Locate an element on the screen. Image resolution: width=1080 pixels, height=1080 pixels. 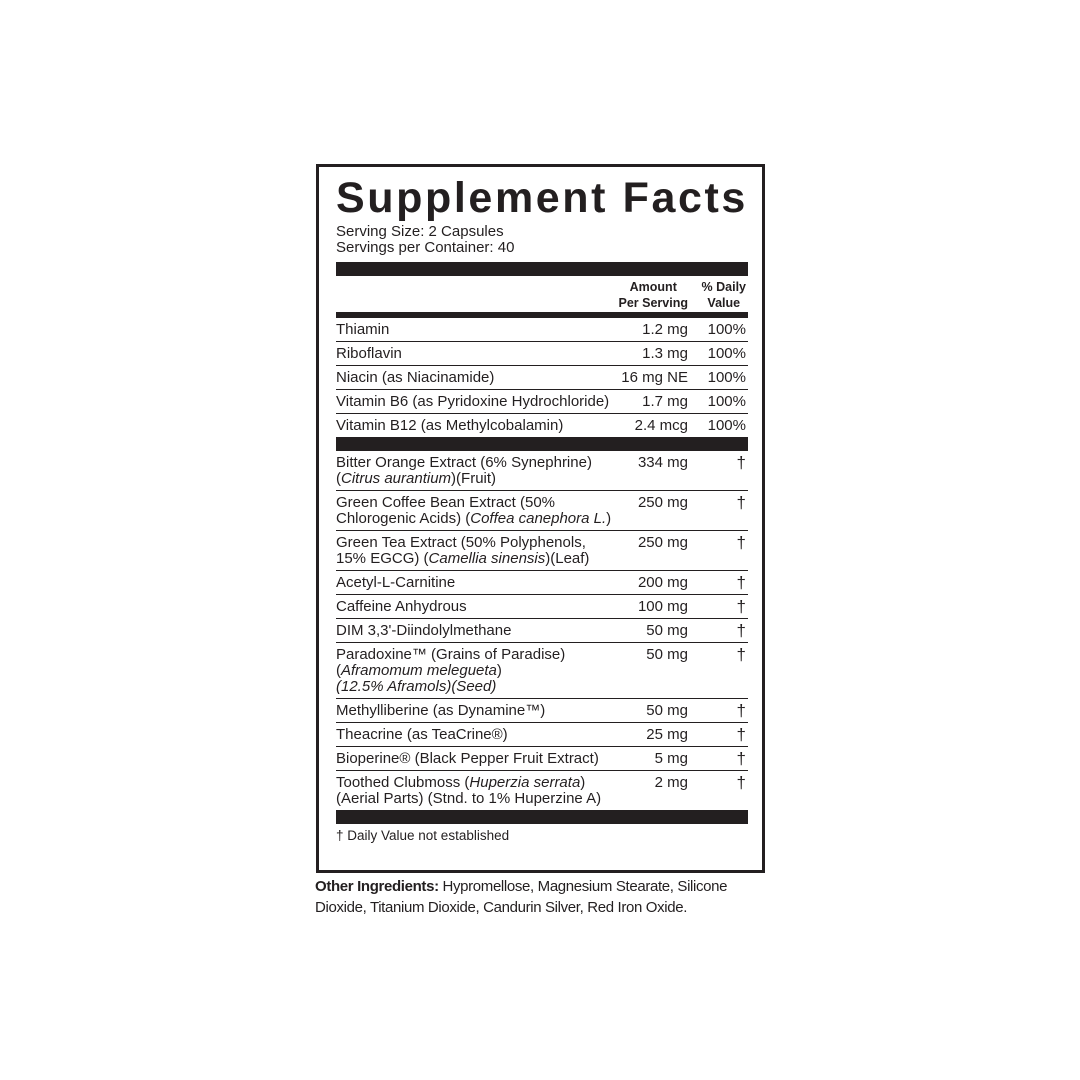
nutrient-name: Vitamin B12 (as Methylcobalamin) is located at coordinates (542, 426).